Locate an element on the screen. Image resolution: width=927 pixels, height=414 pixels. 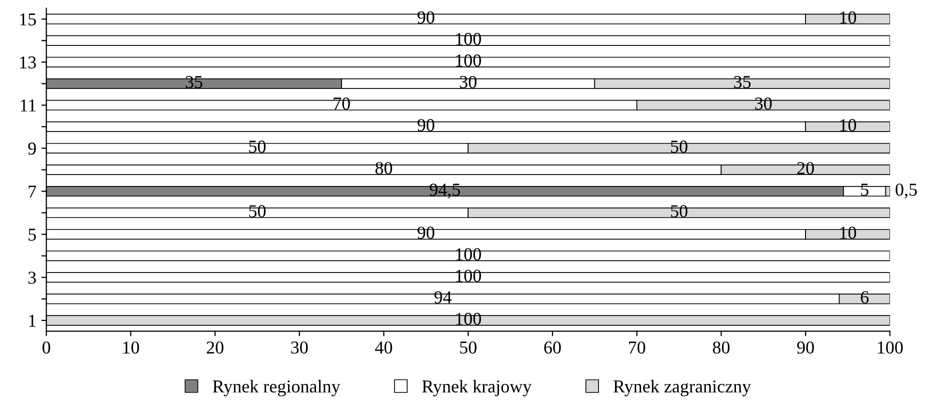
x-tick-label: 40 is located at coordinates (383, 347).